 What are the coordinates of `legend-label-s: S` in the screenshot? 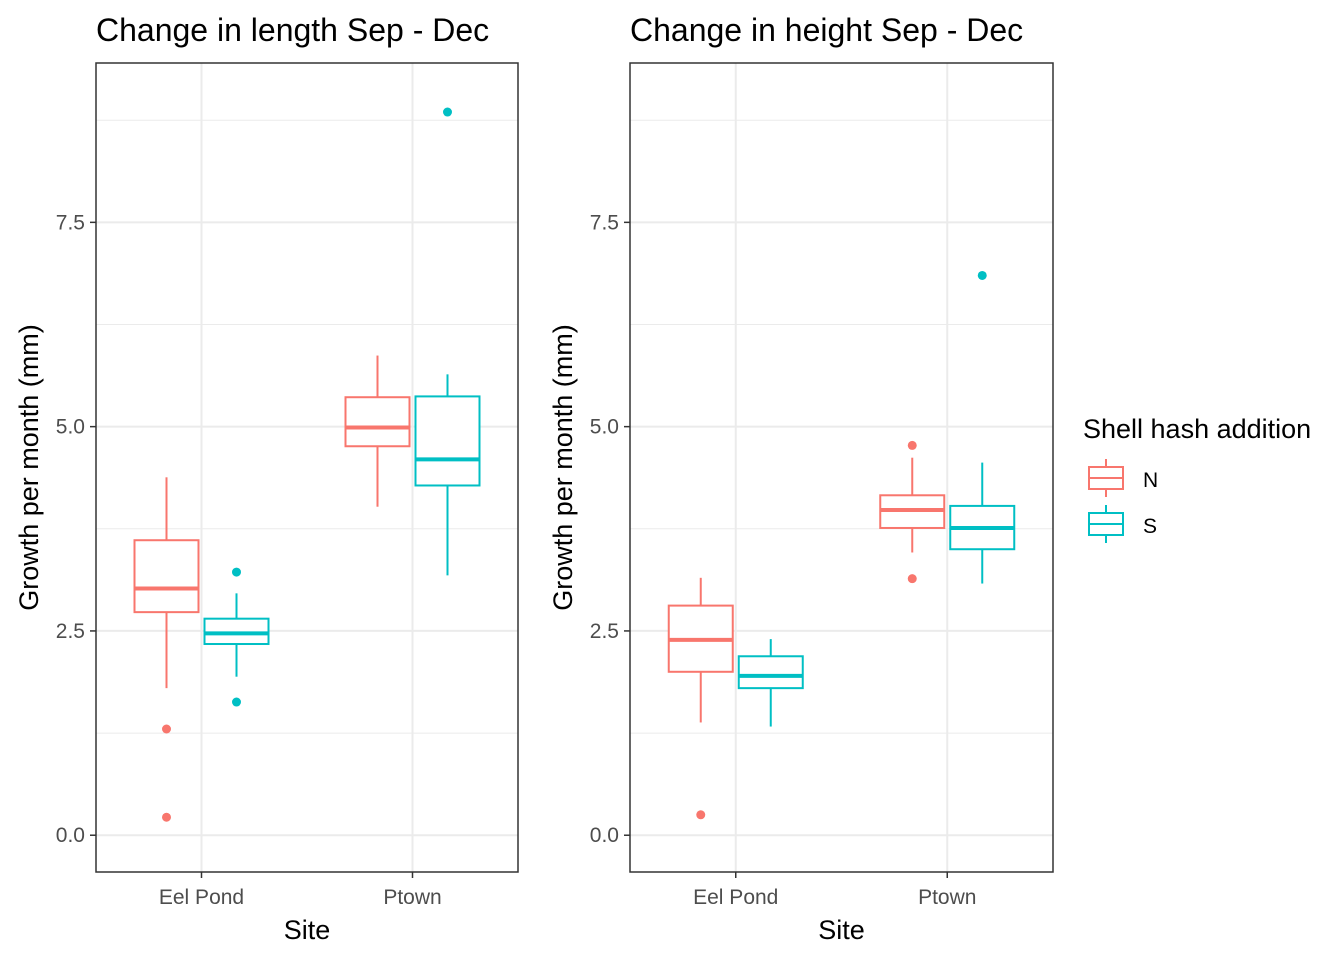 It's located at (1150, 526).